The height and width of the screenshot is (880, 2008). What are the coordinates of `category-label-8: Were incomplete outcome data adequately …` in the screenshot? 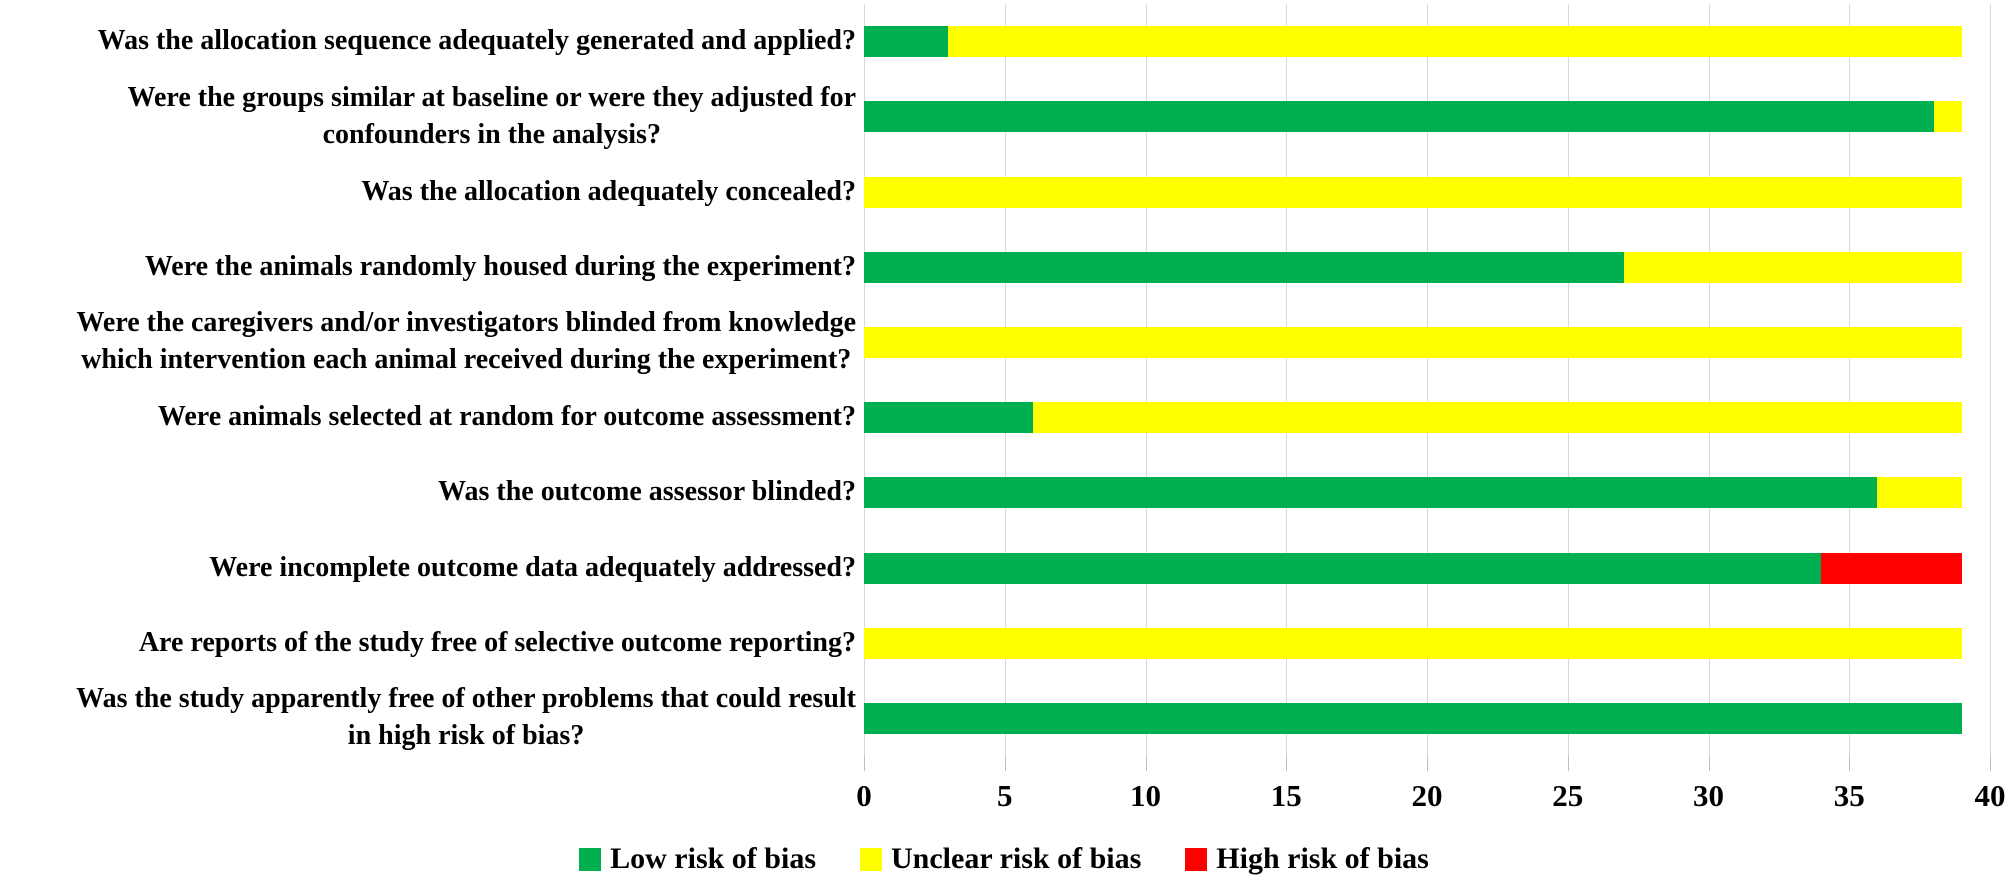 It's located at (532, 567).